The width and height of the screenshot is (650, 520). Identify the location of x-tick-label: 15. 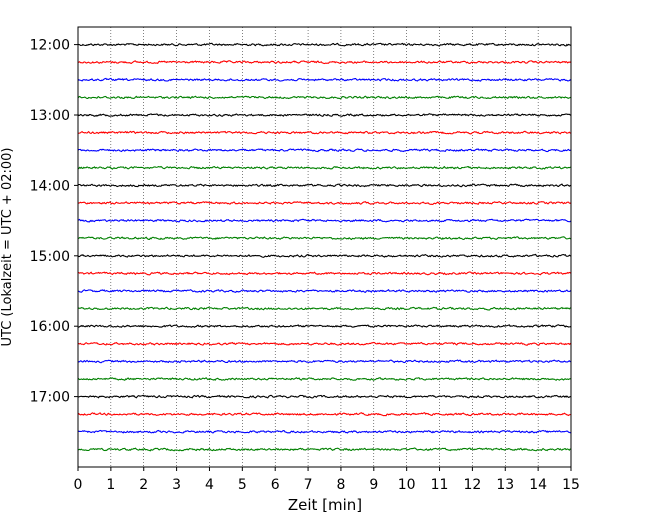
(571, 485).